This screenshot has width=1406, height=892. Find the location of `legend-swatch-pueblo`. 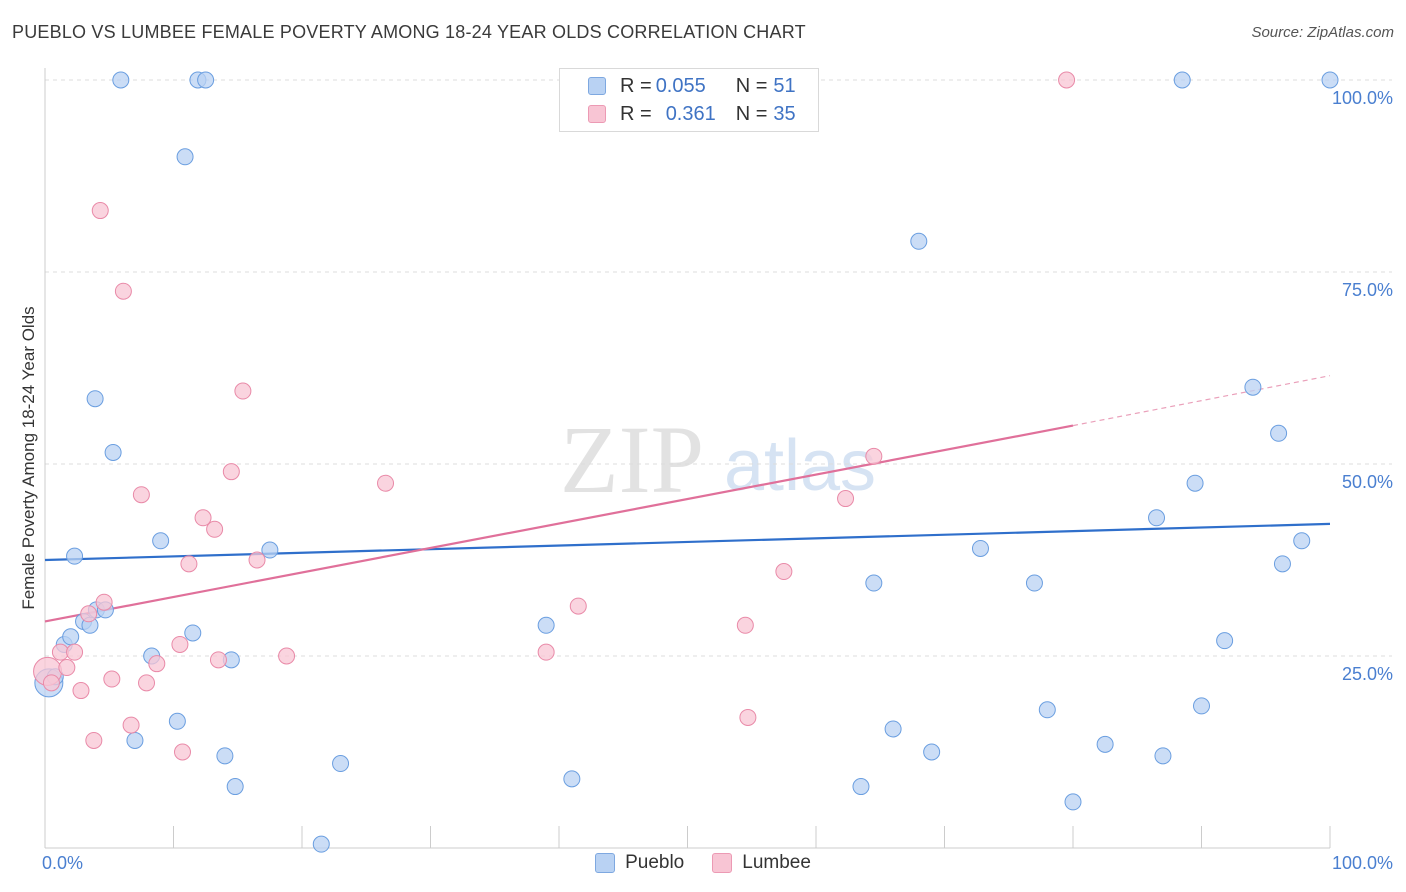

legend-swatch-pueblo is located at coordinates (597, 86).